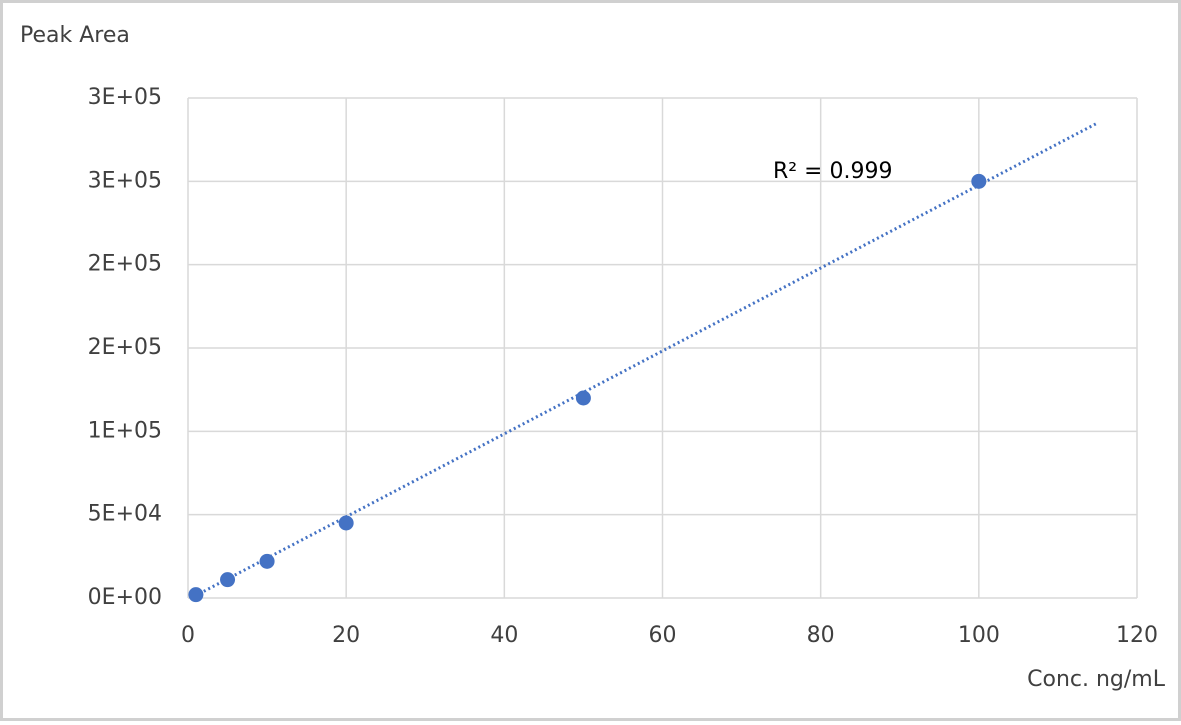 The width and height of the screenshot is (1181, 725). What do you see at coordinates (833, 171) in the screenshot?
I see `annotation: R² = 0.999` at bounding box center [833, 171].